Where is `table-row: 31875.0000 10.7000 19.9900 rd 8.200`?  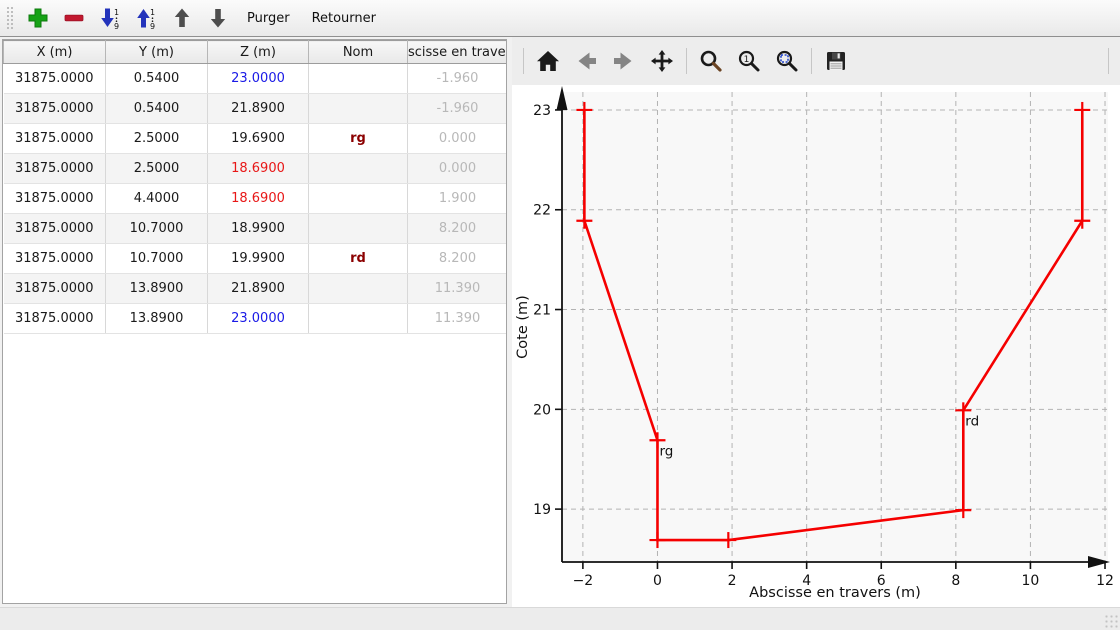
table-row: 31875.0000 10.7000 19.9900 rd 8.200 is located at coordinates (254, 258).